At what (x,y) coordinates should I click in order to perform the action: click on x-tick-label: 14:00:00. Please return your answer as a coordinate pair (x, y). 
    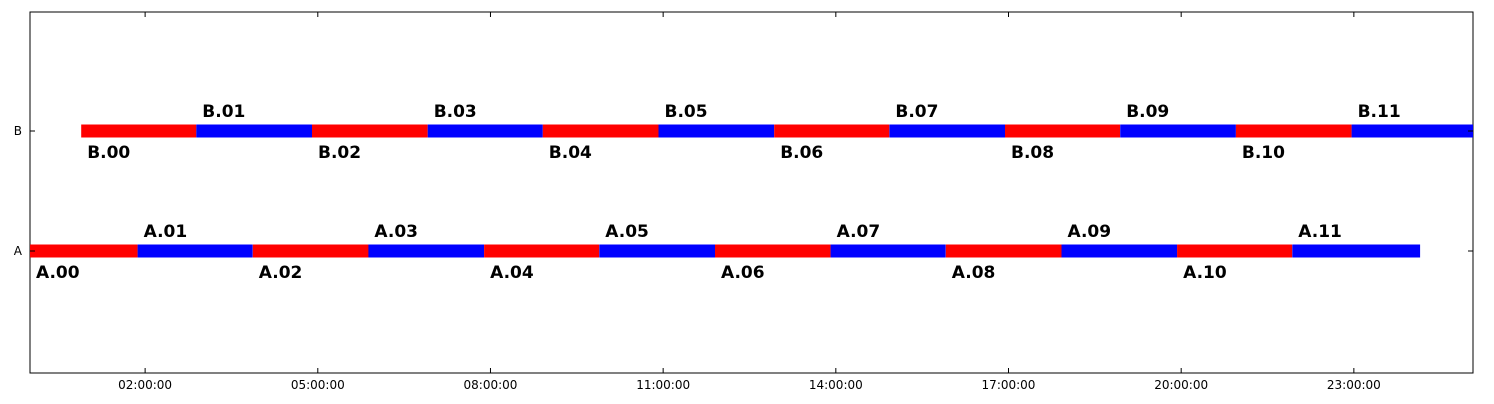
    Looking at the image, I should click on (836, 385).